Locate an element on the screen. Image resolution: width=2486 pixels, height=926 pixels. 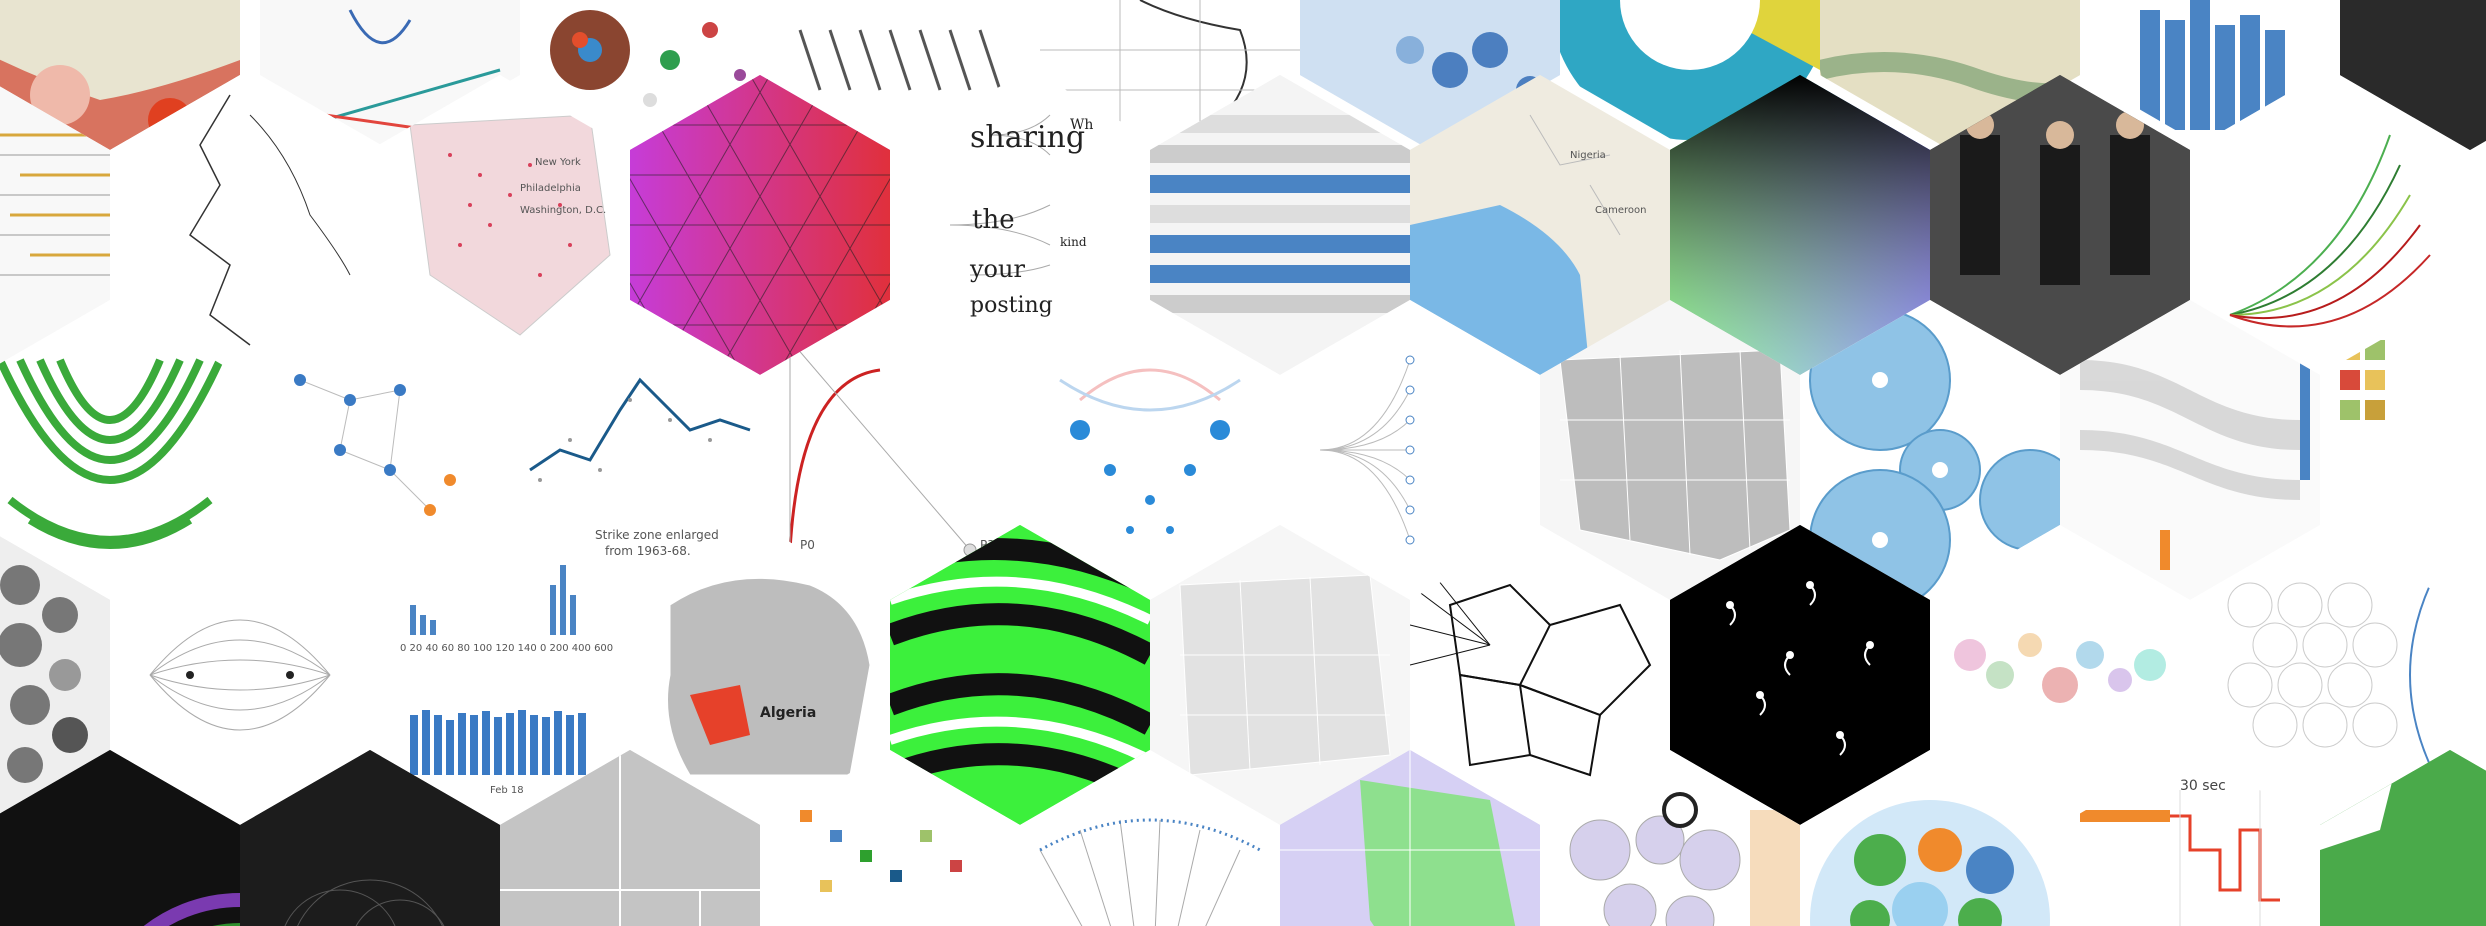
strike-zone-line-2: from 1963-68. is located at coordinates (648, 551).